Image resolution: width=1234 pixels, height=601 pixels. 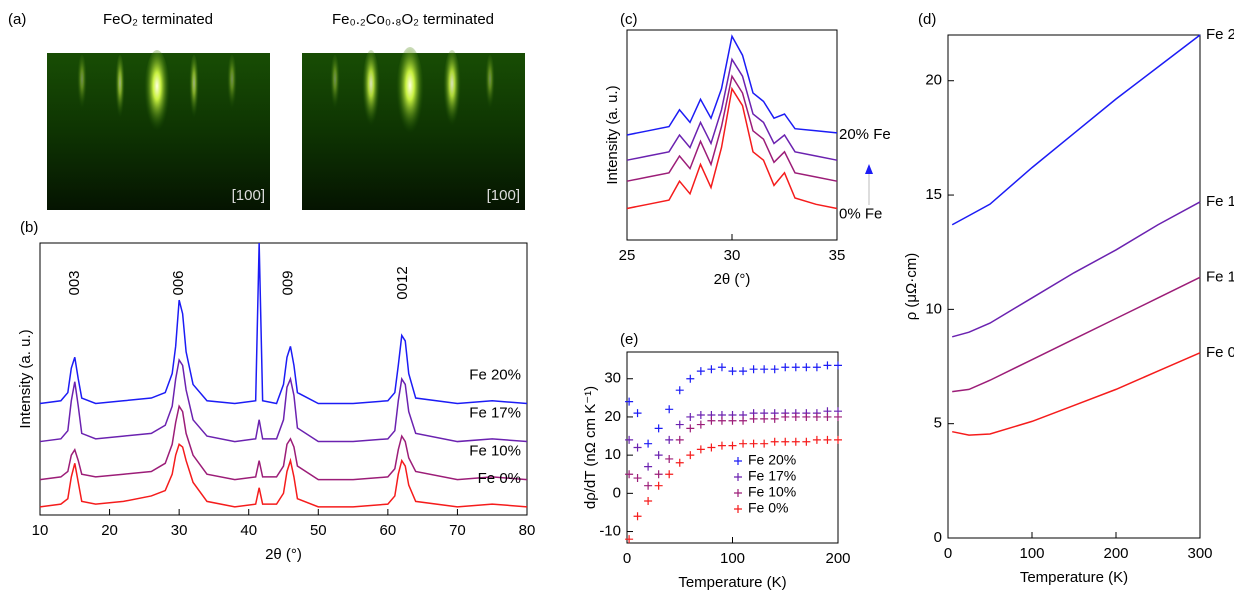 What do you see at coordinates (1220, 352) in the screenshot?
I see `series-label: Fe 0%` at bounding box center [1220, 352].